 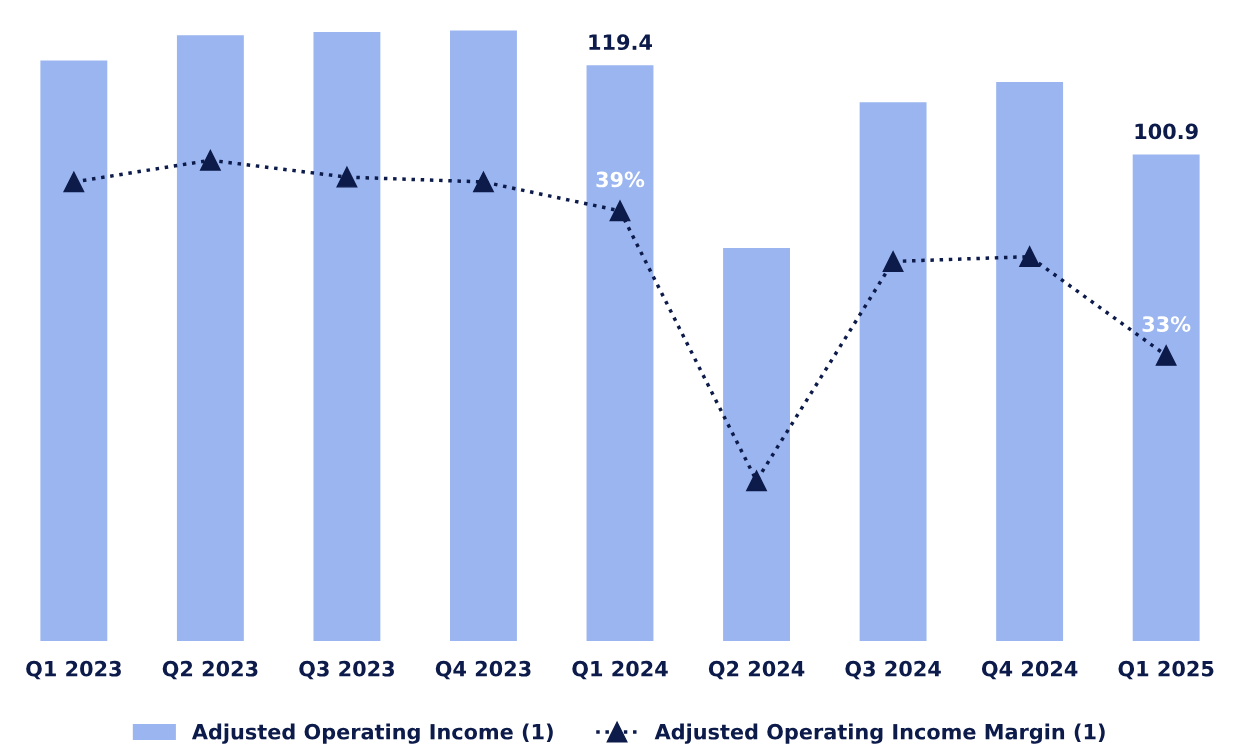 What do you see at coordinates (620, 42) in the screenshot?
I see `data-label: 119.4` at bounding box center [620, 42].